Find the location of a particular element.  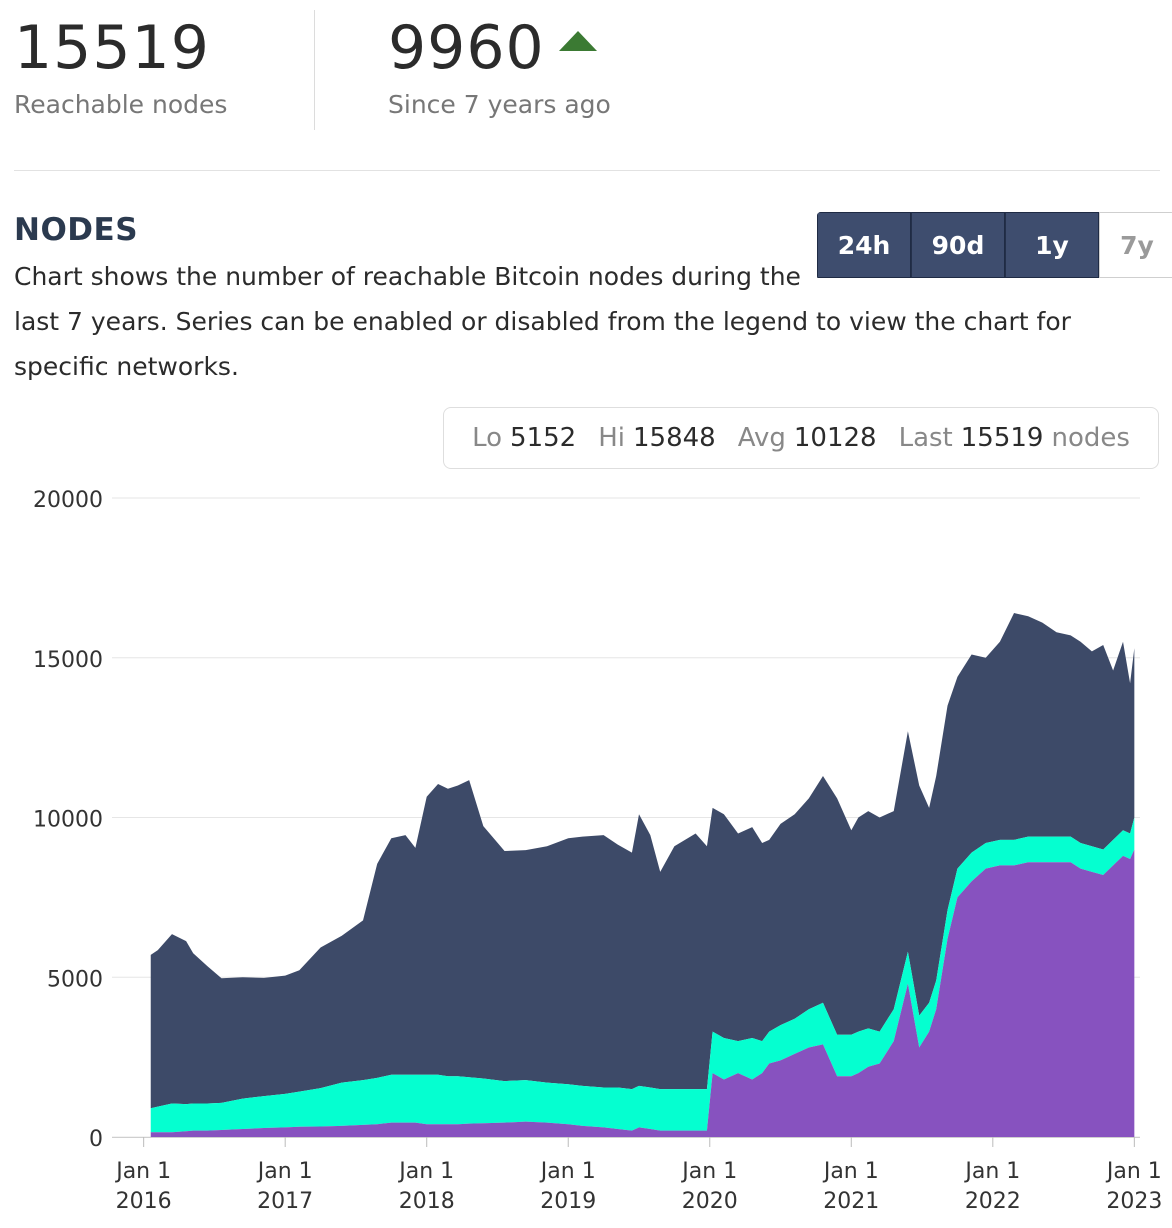

x-tick-label-2023-year: 2023 is located at coordinates (1134, 1201).